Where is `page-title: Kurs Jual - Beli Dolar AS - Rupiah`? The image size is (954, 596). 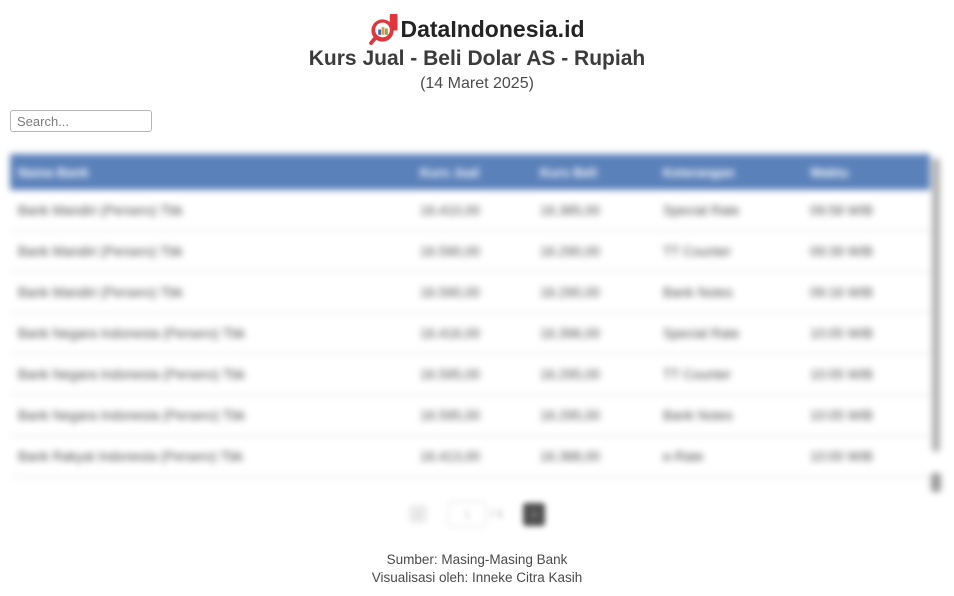 page-title: Kurs Jual - Beli Dolar AS - Rupiah is located at coordinates (477, 58).